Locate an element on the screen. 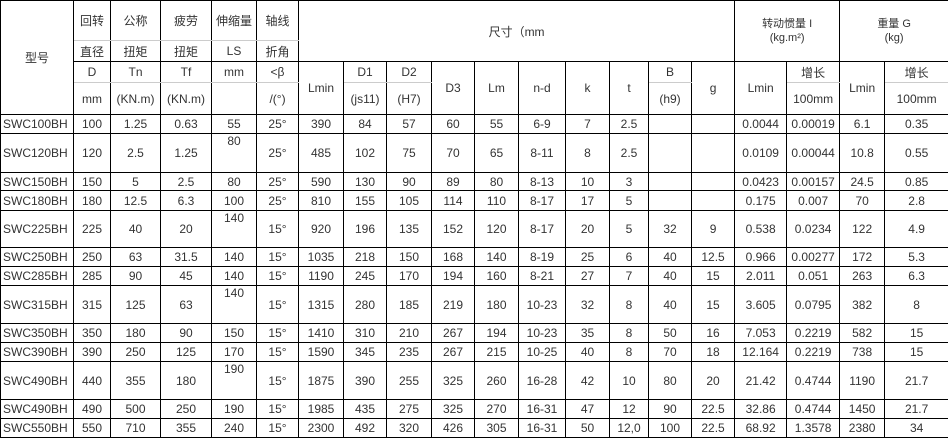 The image size is (948, 438). cell-t: 6 is located at coordinates (629, 257).